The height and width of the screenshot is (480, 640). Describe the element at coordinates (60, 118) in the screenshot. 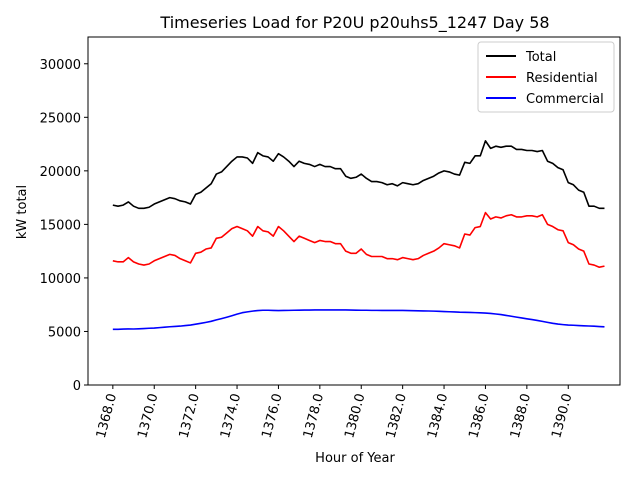

I see `y-tick-label: 25000` at that location.